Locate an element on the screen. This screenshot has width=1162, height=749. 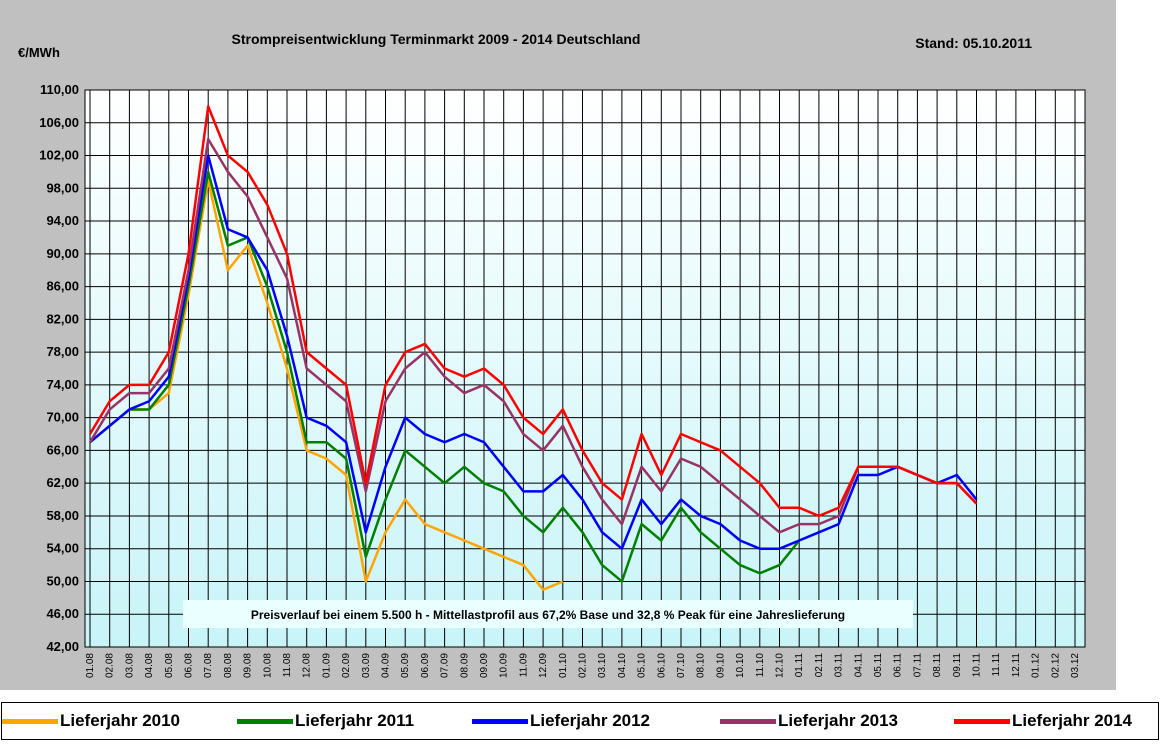
x-tick-label: 03.11 is located at coordinates (839, 665).